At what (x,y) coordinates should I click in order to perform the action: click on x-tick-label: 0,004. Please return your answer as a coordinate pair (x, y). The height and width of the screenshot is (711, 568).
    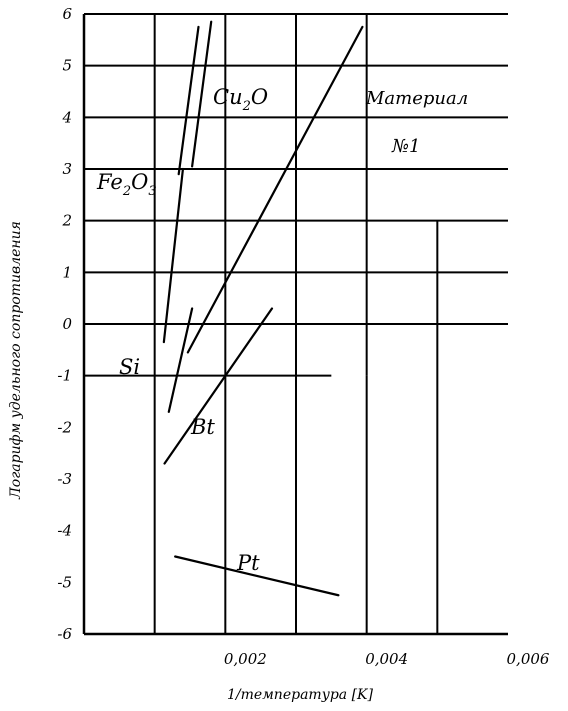
    Looking at the image, I should click on (386, 659).